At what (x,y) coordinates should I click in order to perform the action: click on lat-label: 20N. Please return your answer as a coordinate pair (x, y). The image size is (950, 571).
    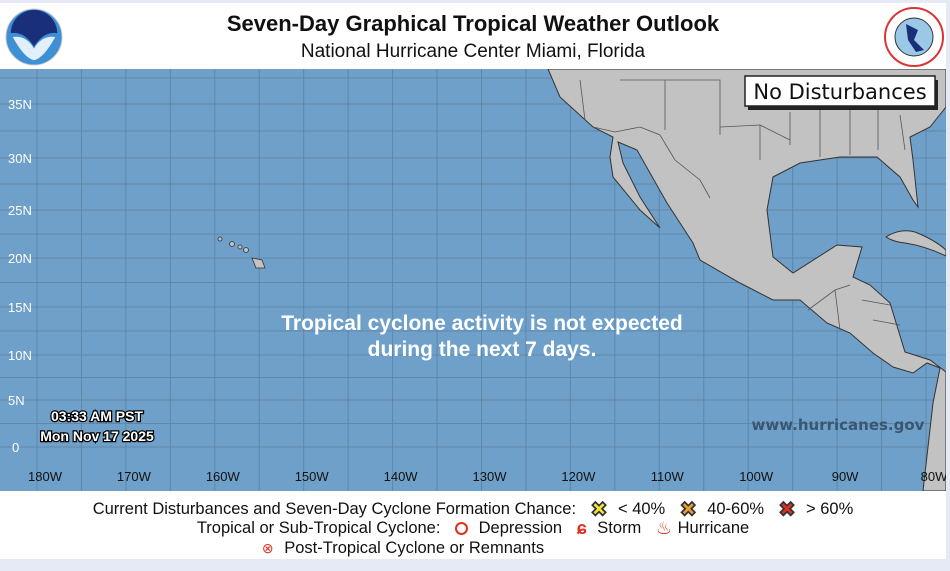
    Looking at the image, I should click on (20, 258).